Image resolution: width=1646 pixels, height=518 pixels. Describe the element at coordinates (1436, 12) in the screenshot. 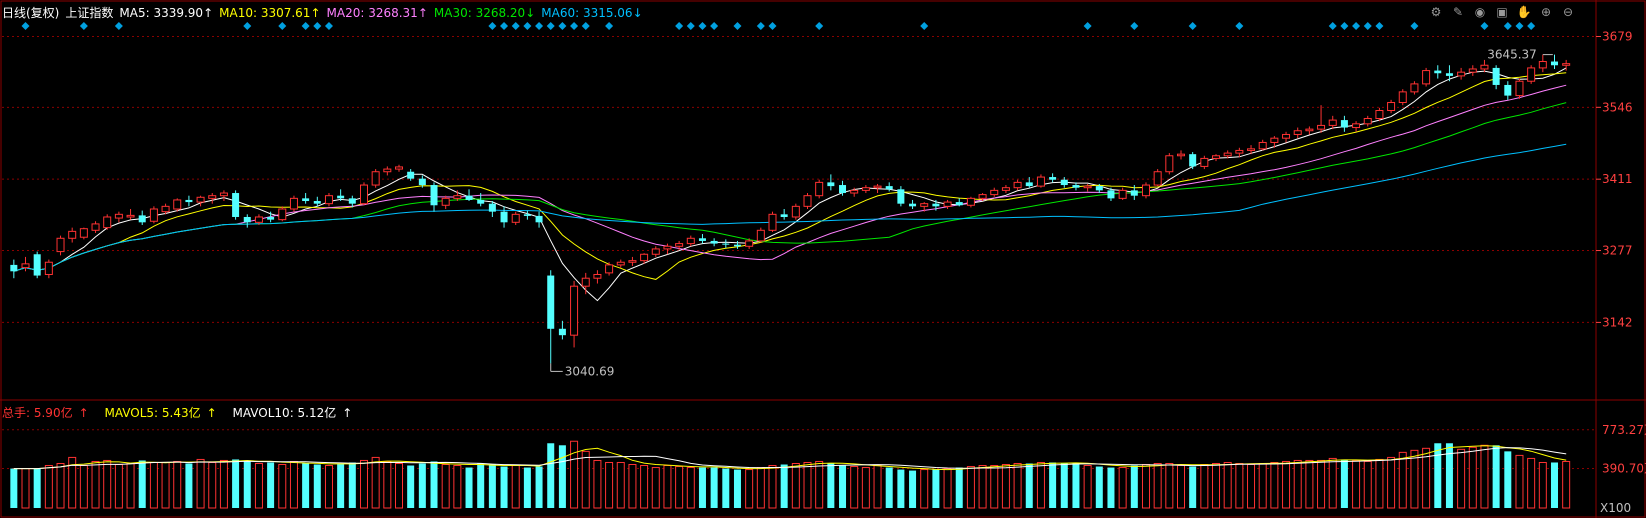

I see `gear-icon: ⚙` at that location.